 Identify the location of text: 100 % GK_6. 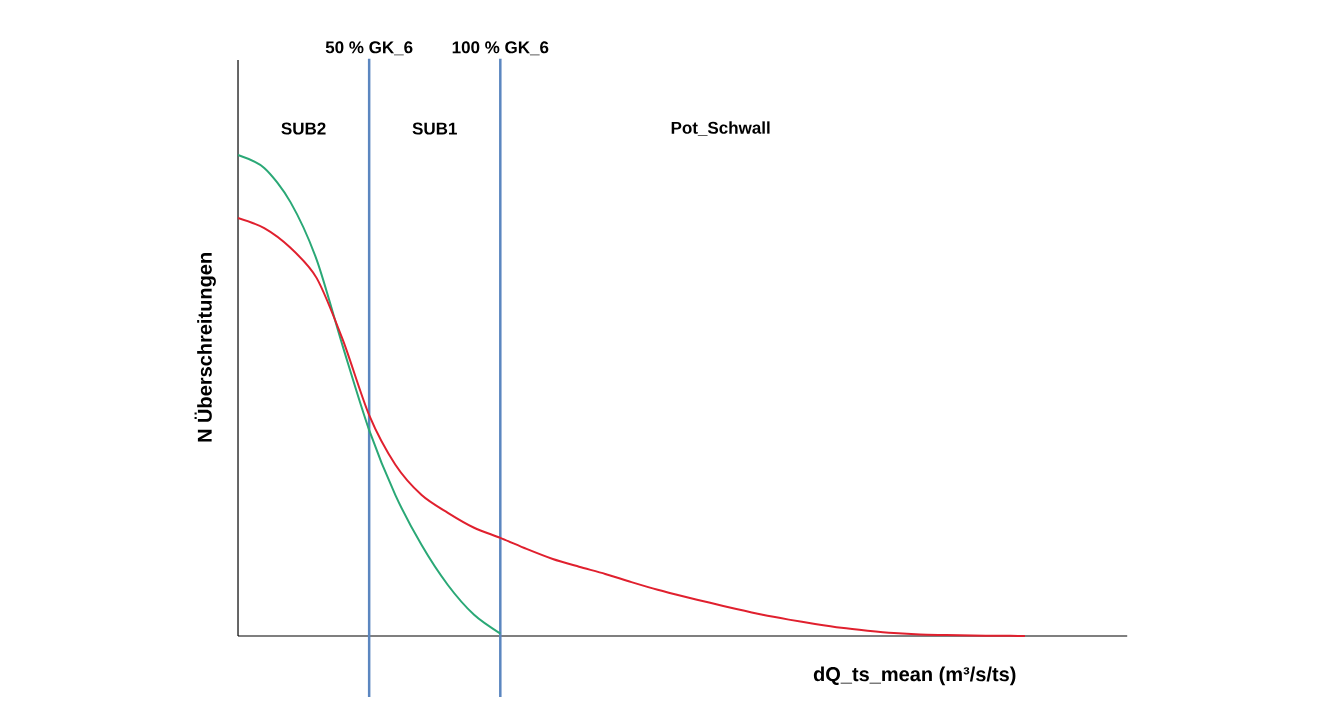
(500, 48).